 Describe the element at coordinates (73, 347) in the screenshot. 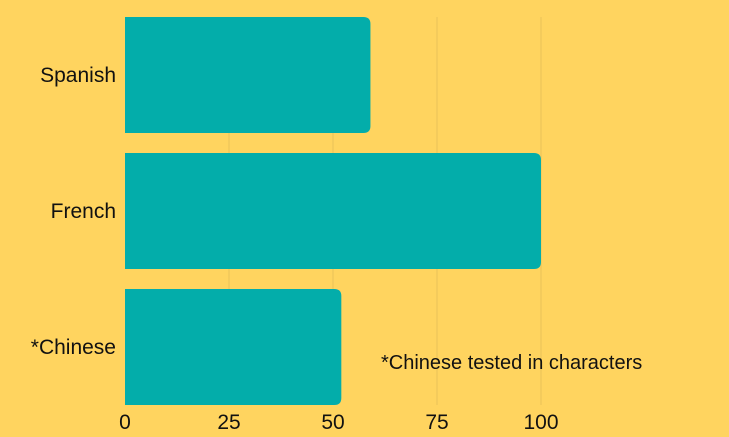

I see `category-label: *Chinese` at that location.